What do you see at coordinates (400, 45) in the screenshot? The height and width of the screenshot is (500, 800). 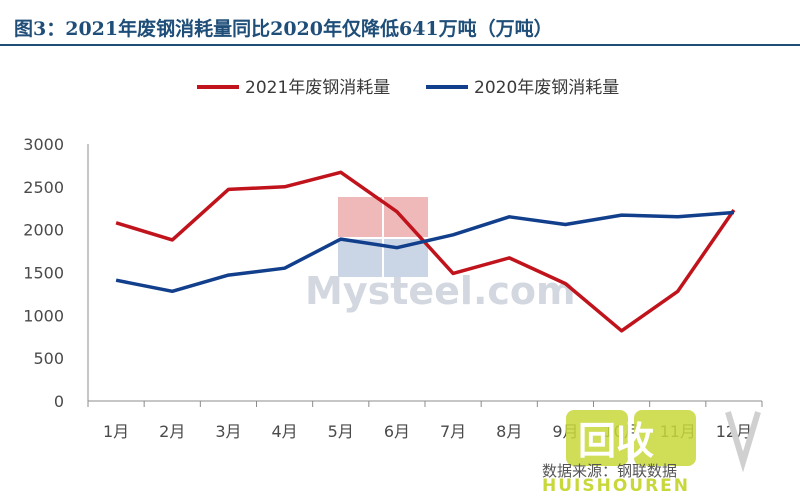 I see `title-divider` at bounding box center [400, 45].